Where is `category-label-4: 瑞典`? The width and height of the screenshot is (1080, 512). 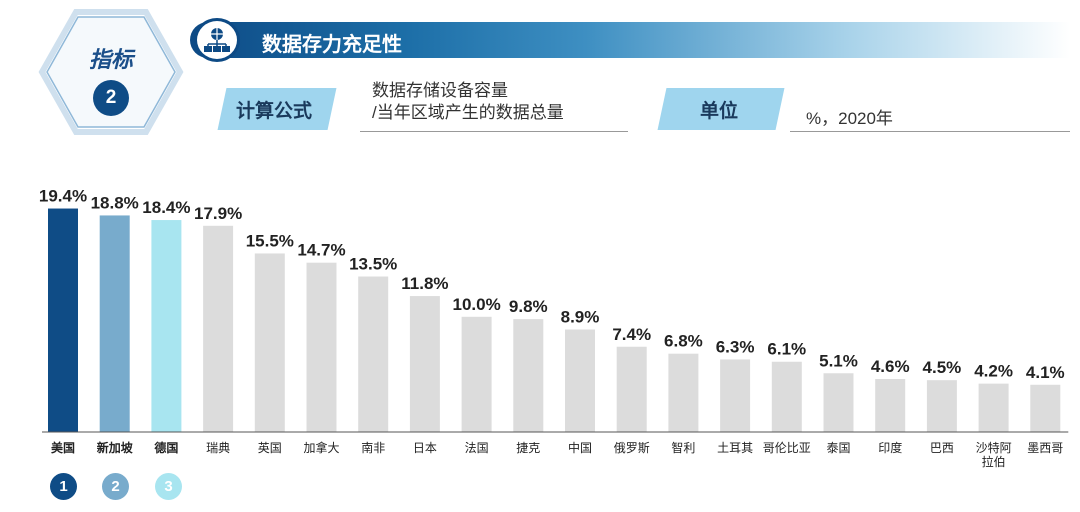
category-label-4: 瑞典 is located at coordinates (218, 448).